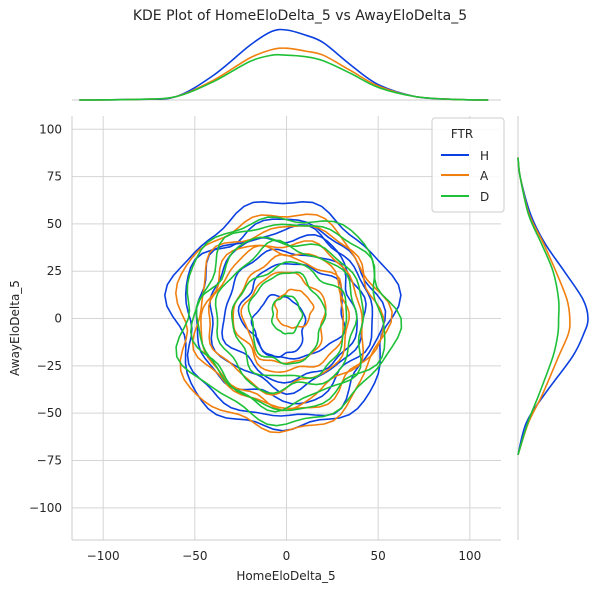 The image size is (601, 592). What do you see at coordinates (45, 508) in the screenshot?
I see `y-tick-label: −100` at bounding box center [45, 508].